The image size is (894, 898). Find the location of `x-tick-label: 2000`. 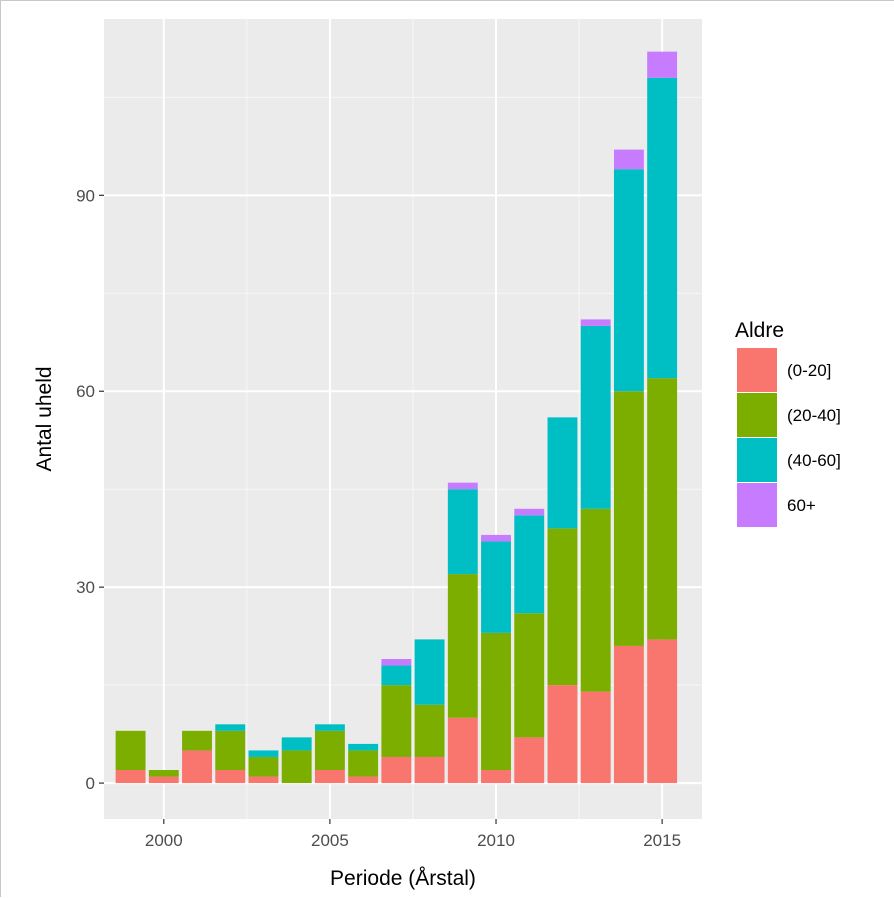

x-tick-label: 2000 is located at coordinates (164, 840).